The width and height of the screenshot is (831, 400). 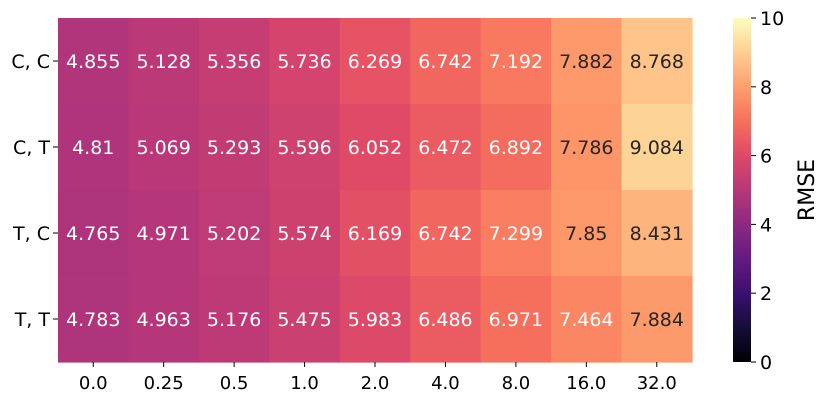 I want to click on cell-value-label: 7.464, so click(x=586, y=320).